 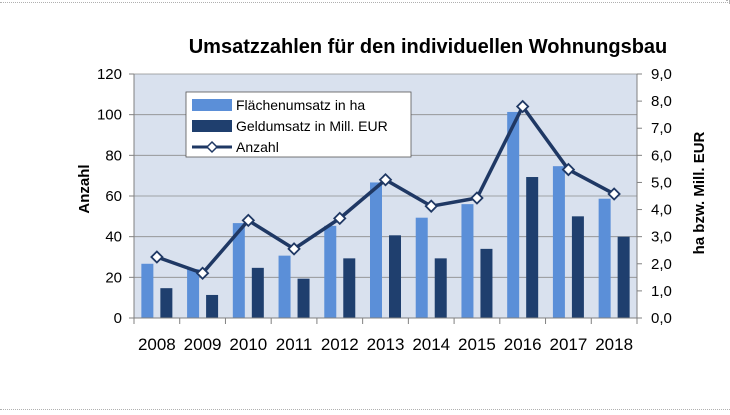 What do you see at coordinates (523, 344) in the screenshot?
I see `x-tick-label: 2016` at bounding box center [523, 344].